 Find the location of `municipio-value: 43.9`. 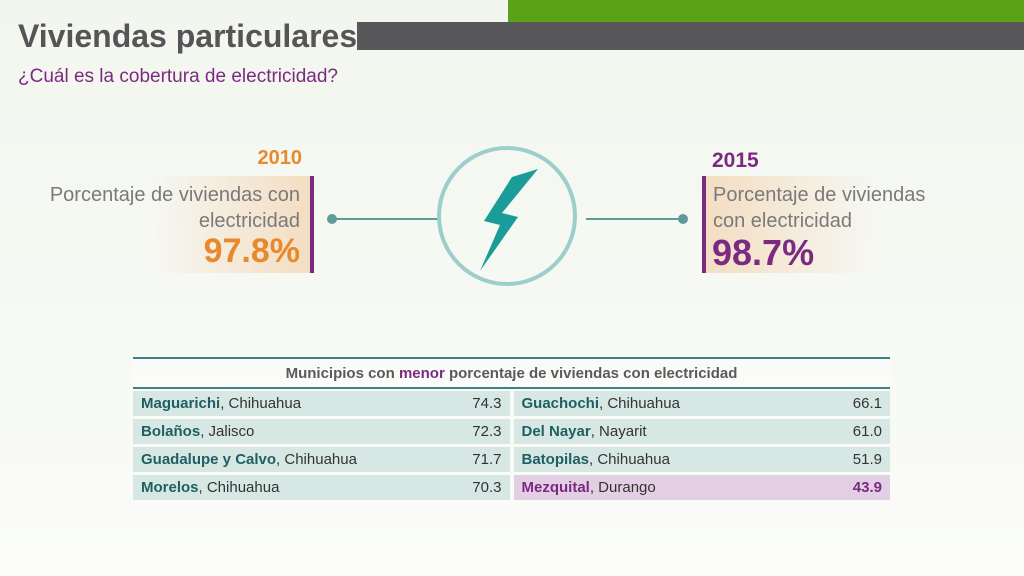

municipio-value: 43.9 is located at coordinates (867, 487).